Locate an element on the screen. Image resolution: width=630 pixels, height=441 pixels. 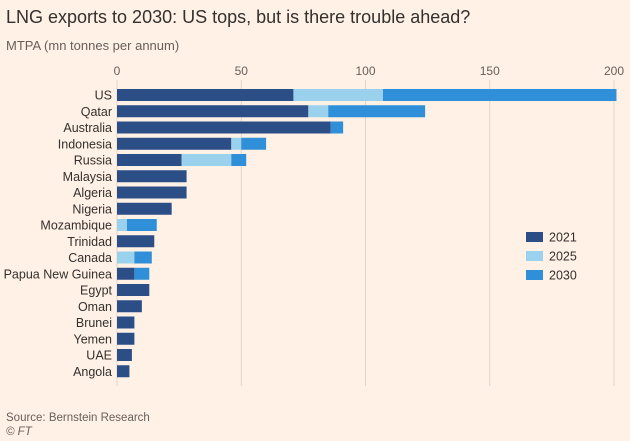
x-axis-ticks: 0 50 100 150 200 is located at coordinates (369, 71).